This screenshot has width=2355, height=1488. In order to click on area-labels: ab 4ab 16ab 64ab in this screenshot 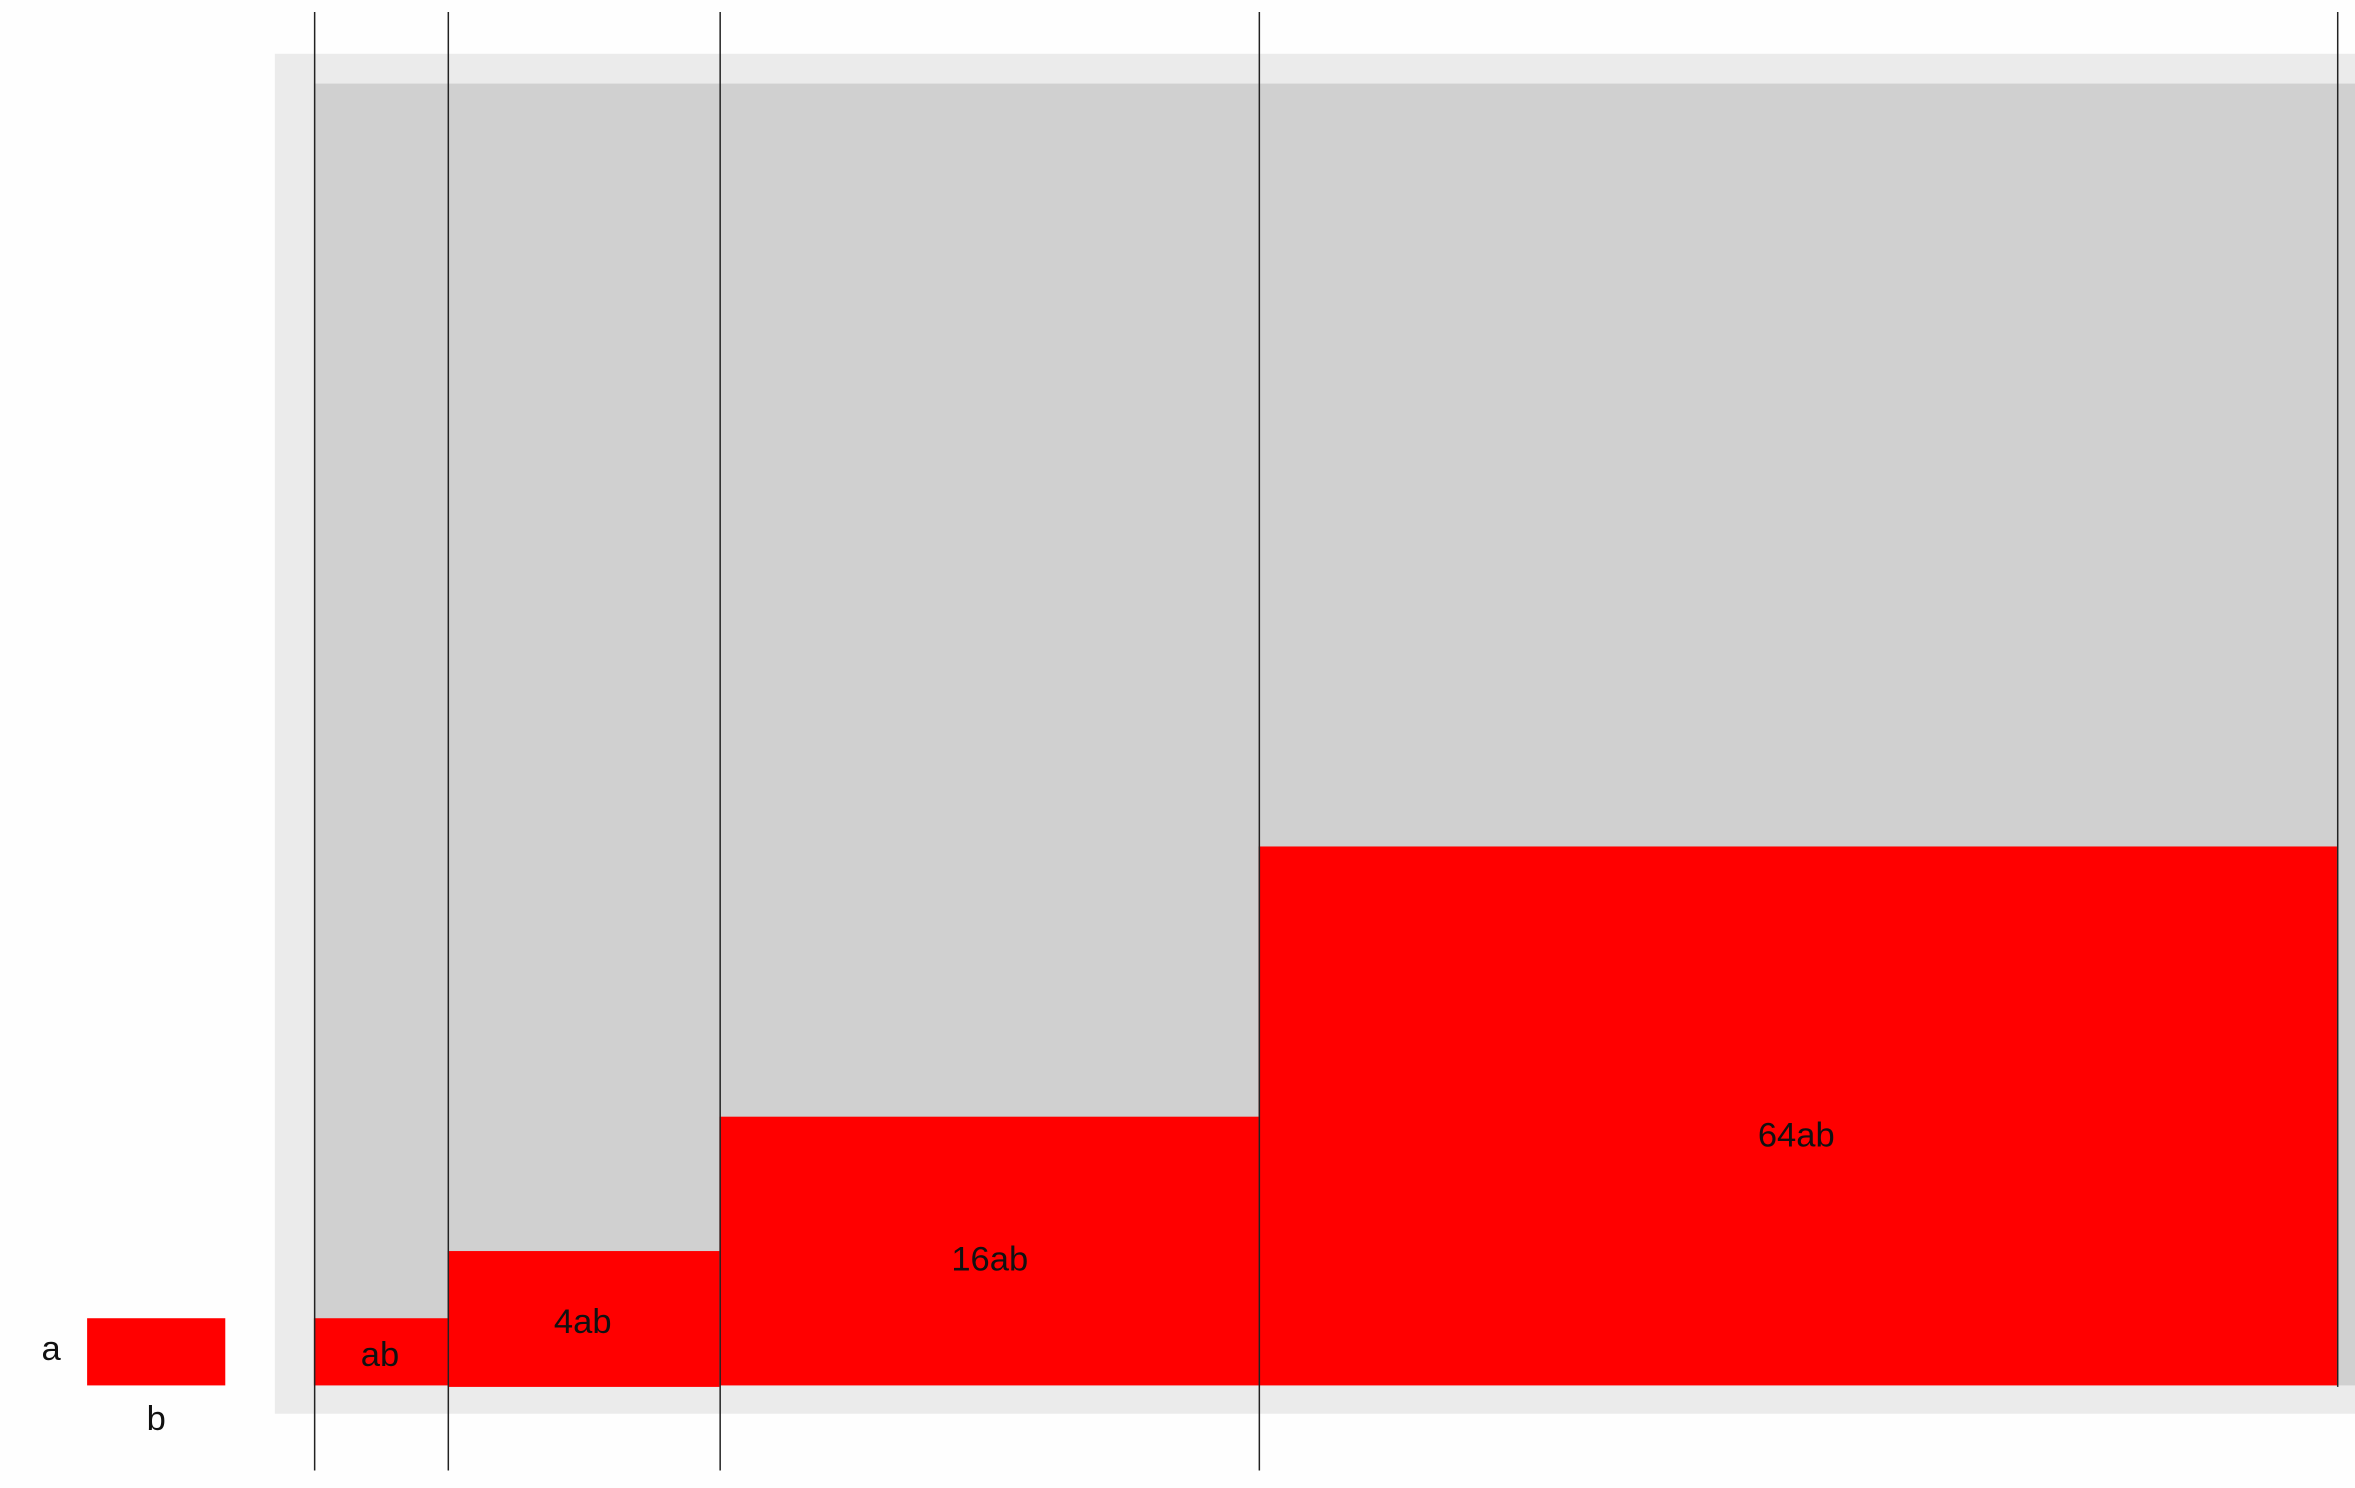, I will do `click(1098, 1245)`.